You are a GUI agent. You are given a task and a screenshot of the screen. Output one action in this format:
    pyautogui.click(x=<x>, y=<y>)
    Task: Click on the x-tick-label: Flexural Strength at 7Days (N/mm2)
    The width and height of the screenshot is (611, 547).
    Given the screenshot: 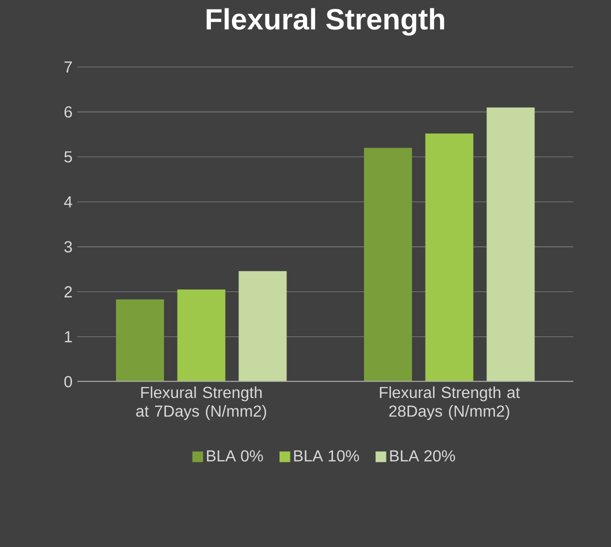 What is the action you would take?
    pyautogui.click(x=201, y=403)
    